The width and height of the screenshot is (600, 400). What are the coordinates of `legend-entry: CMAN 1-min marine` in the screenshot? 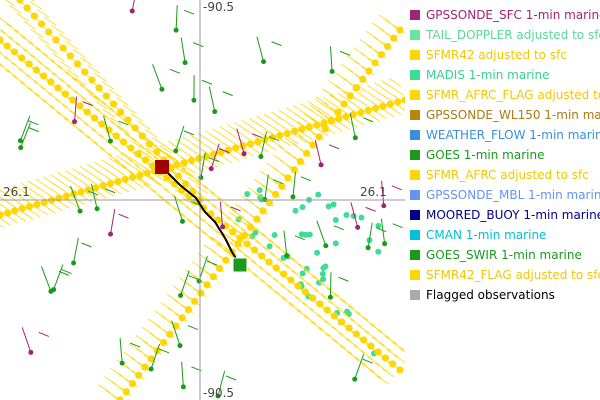 It's located at (478, 235).